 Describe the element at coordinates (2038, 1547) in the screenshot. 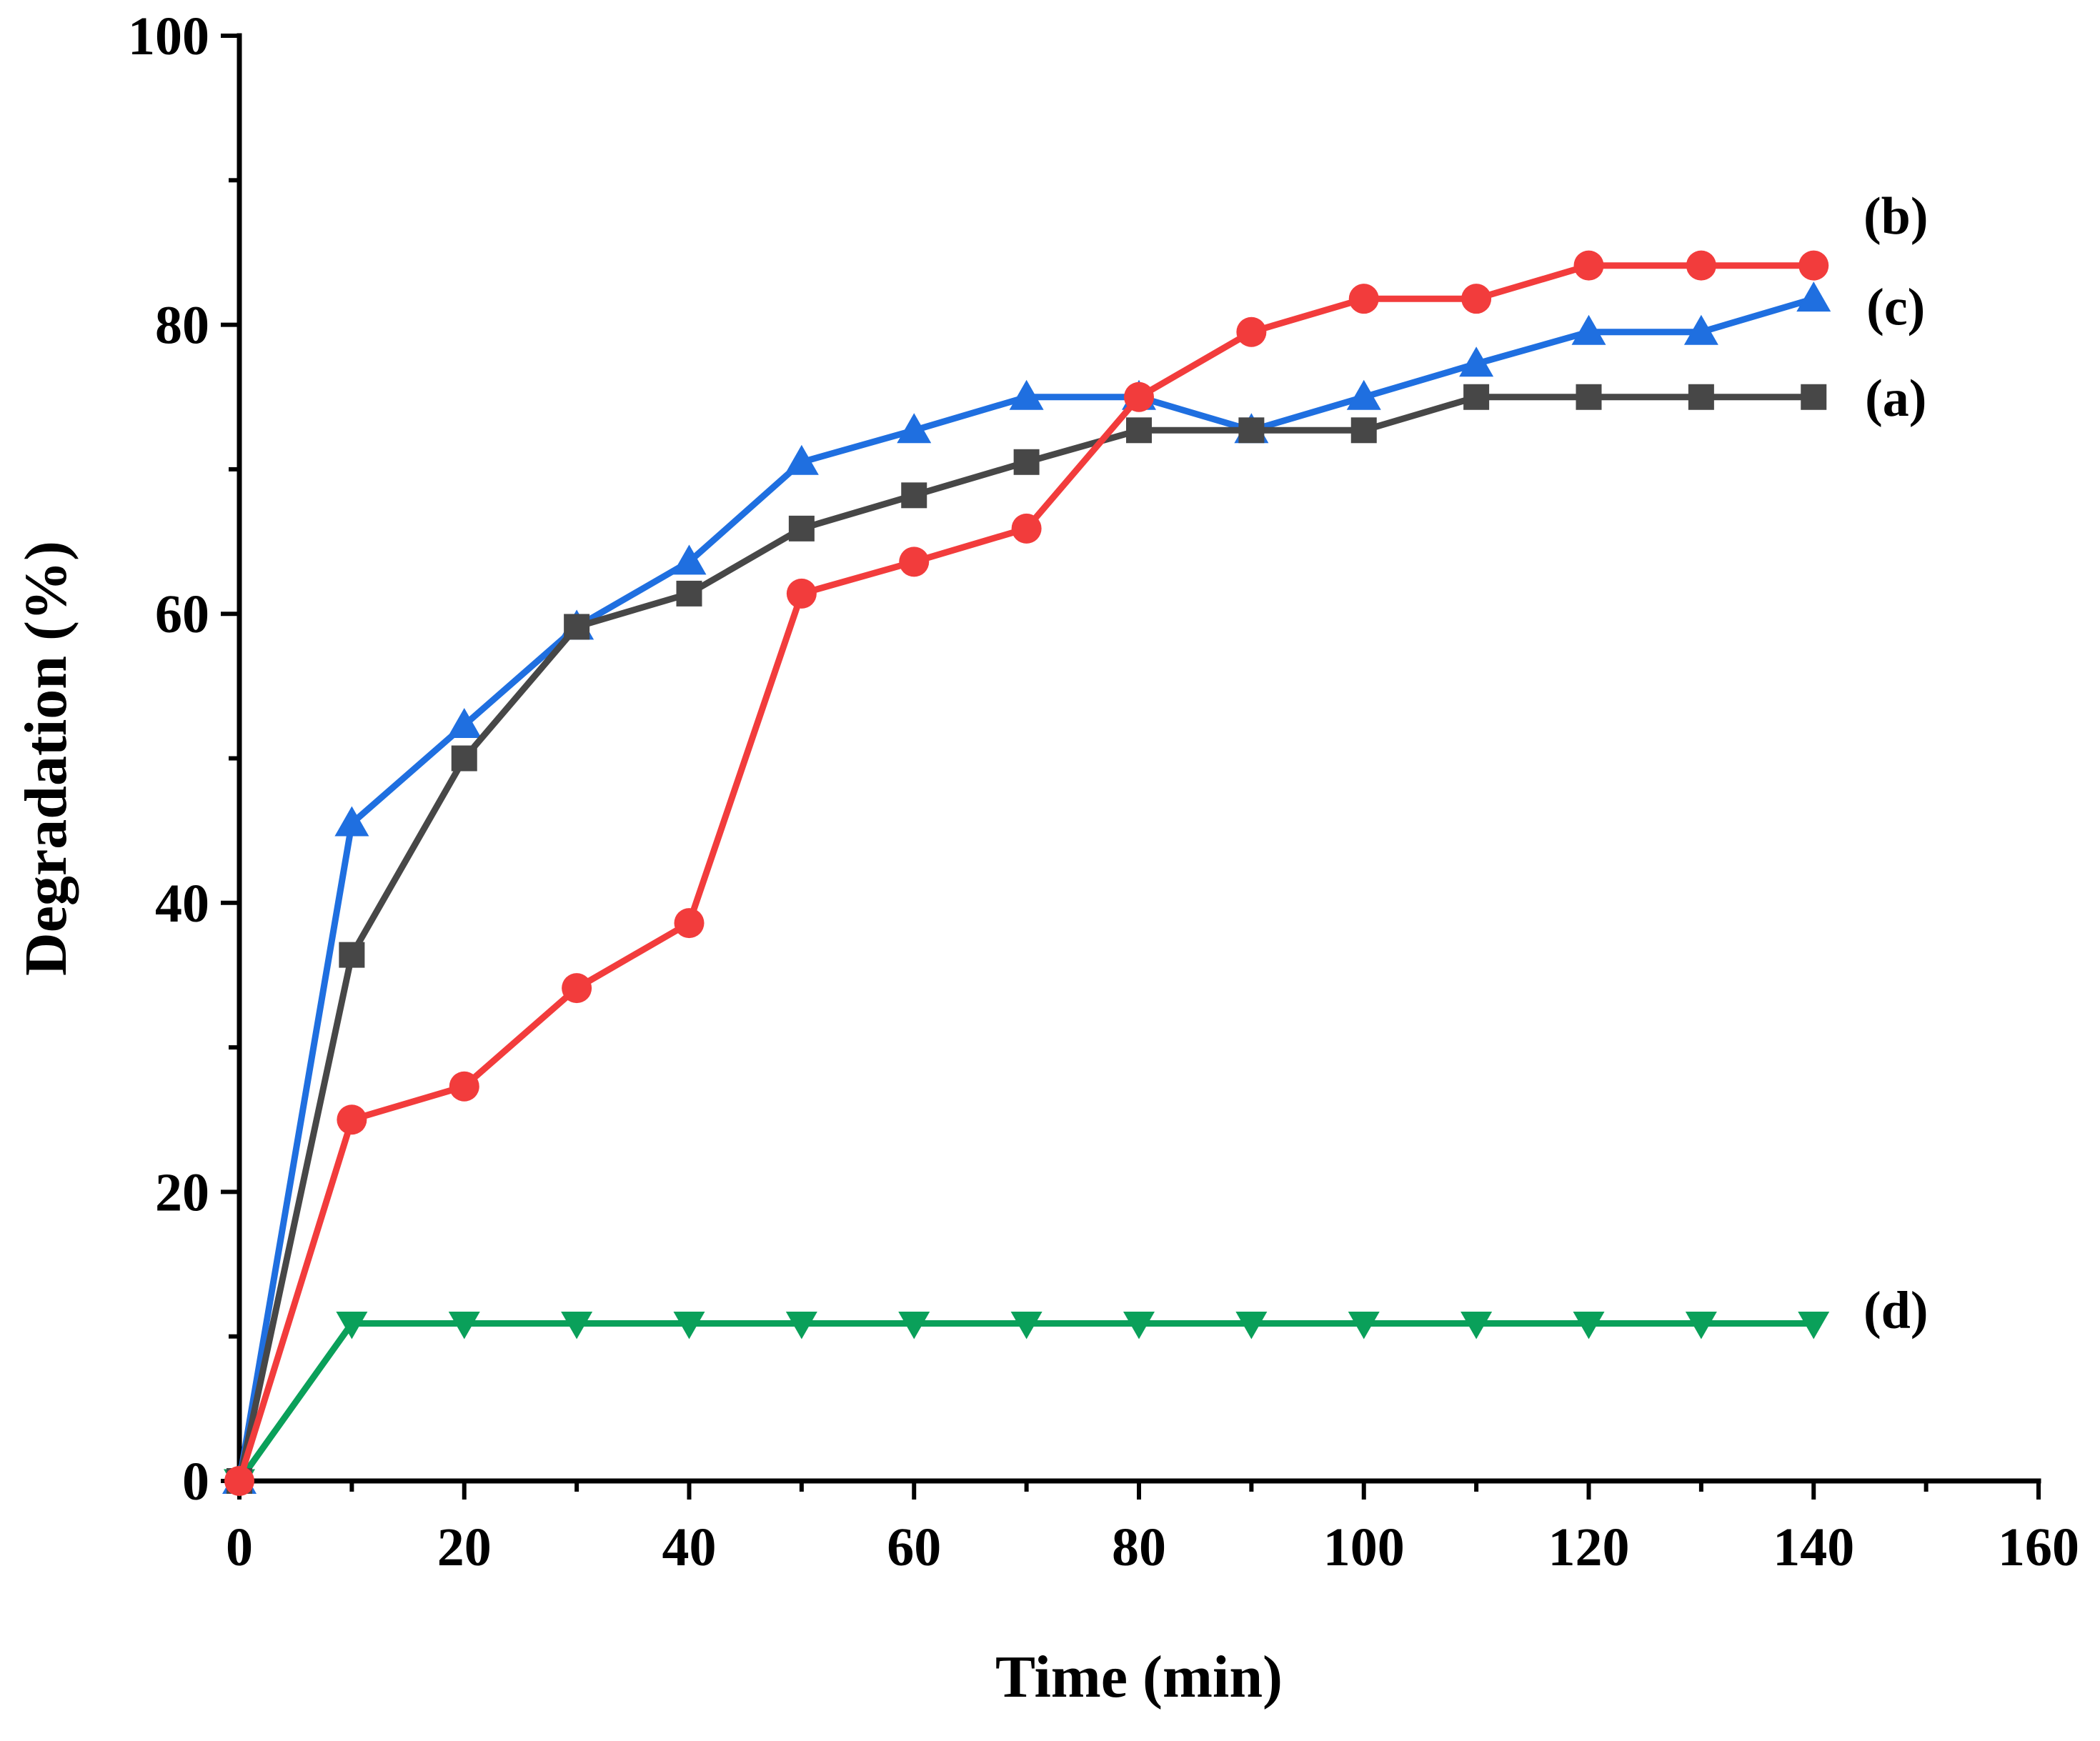

I see `x-tick-label: 160` at that location.